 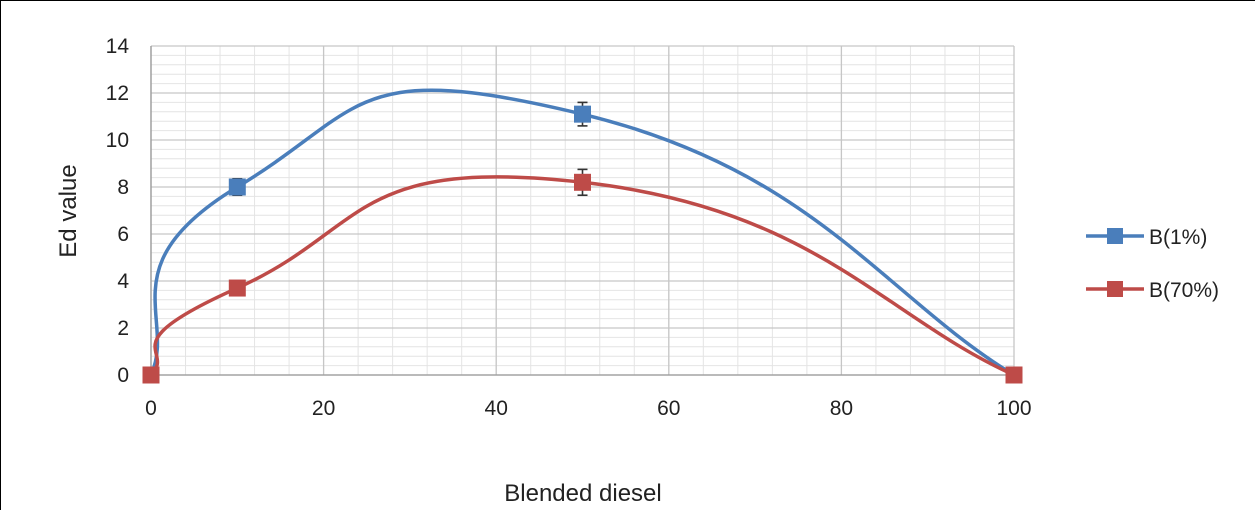 What do you see at coordinates (123, 375) in the screenshot?
I see `y-tick-label: 0` at bounding box center [123, 375].